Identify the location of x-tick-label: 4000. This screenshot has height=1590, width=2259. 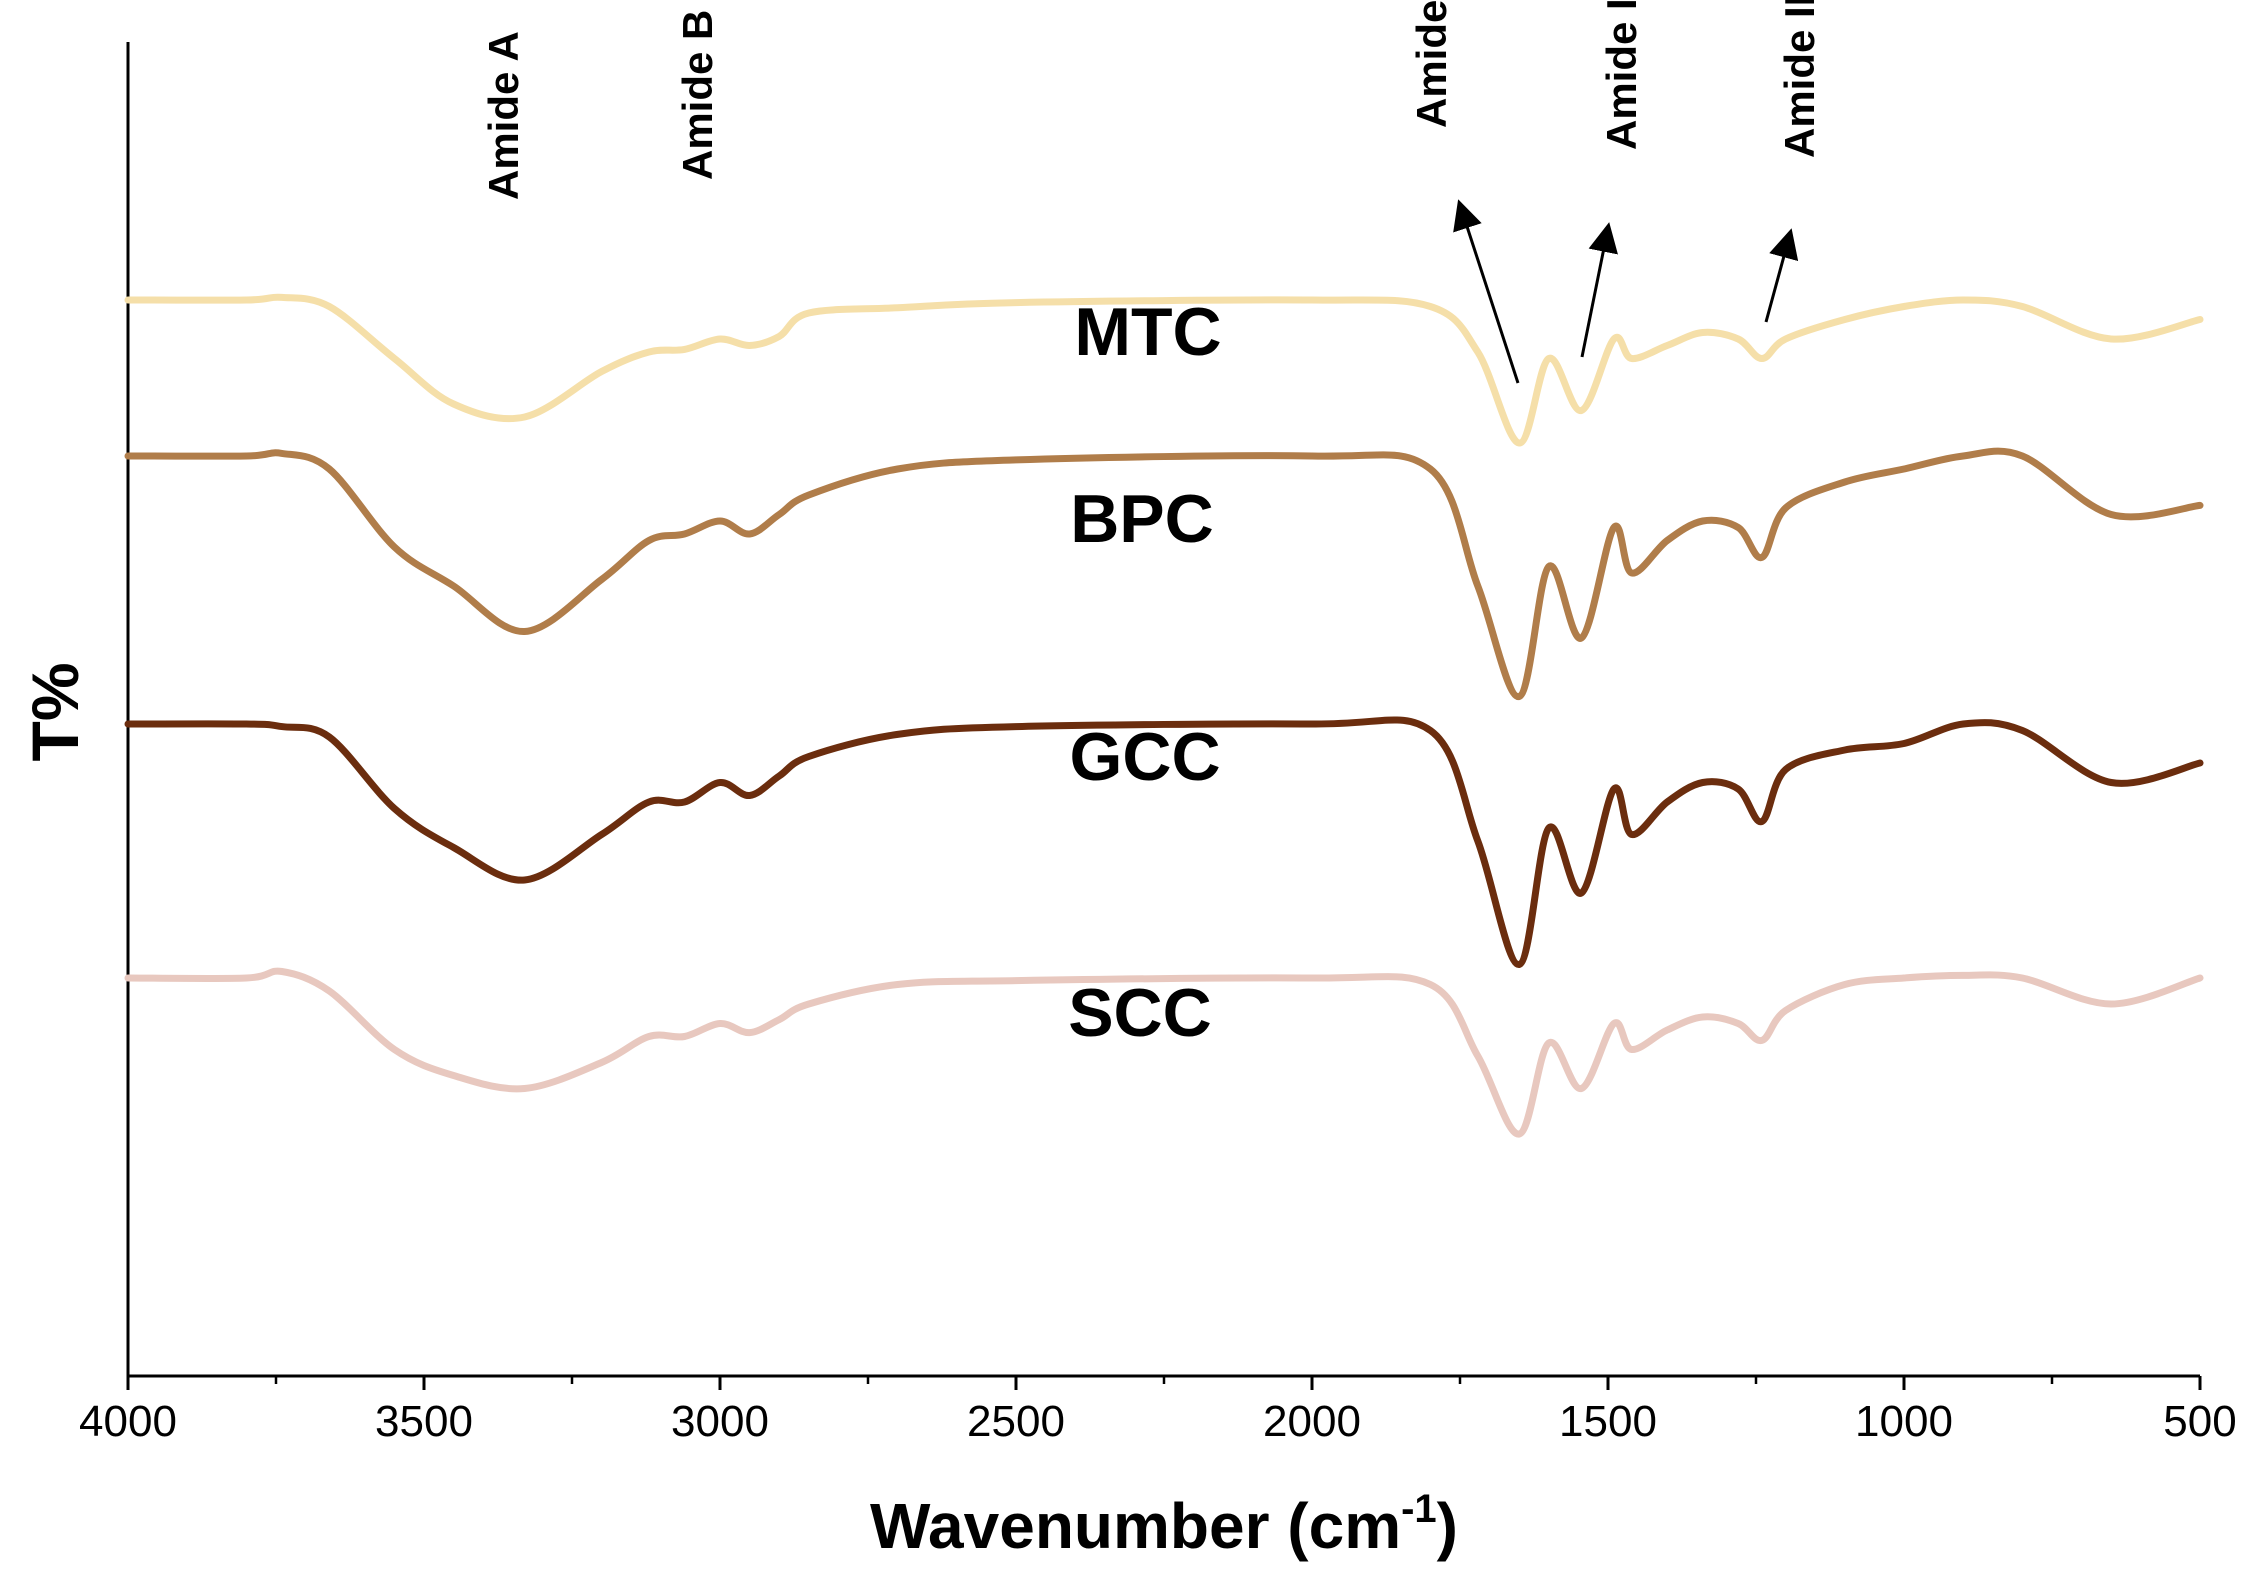
(128, 1421).